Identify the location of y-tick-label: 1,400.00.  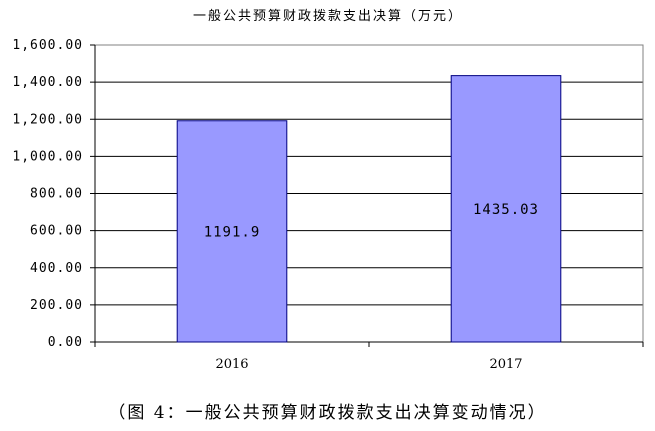
(47, 82).